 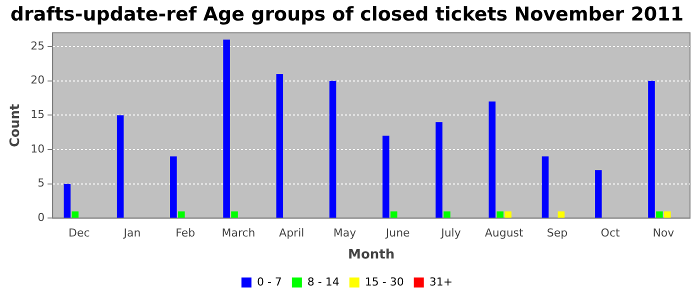 I want to click on y-axis-title: Count, so click(x=16, y=126).